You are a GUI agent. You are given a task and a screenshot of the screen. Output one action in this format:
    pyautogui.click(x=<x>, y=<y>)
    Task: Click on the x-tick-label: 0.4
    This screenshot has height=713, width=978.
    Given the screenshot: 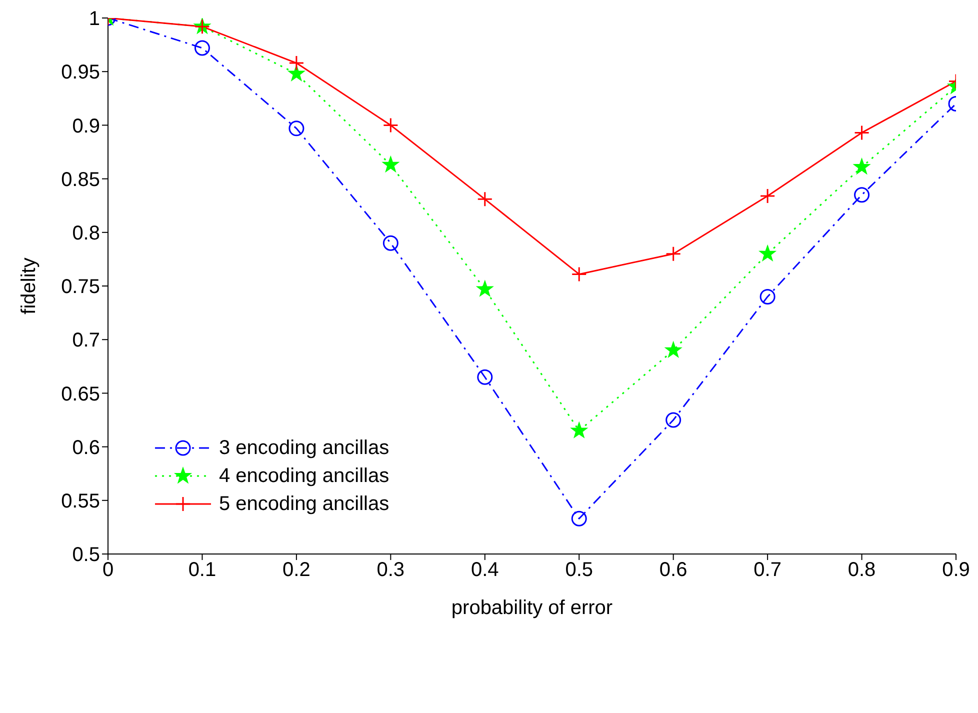 What is the action you would take?
    pyautogui.click(x=484, y=570)
    